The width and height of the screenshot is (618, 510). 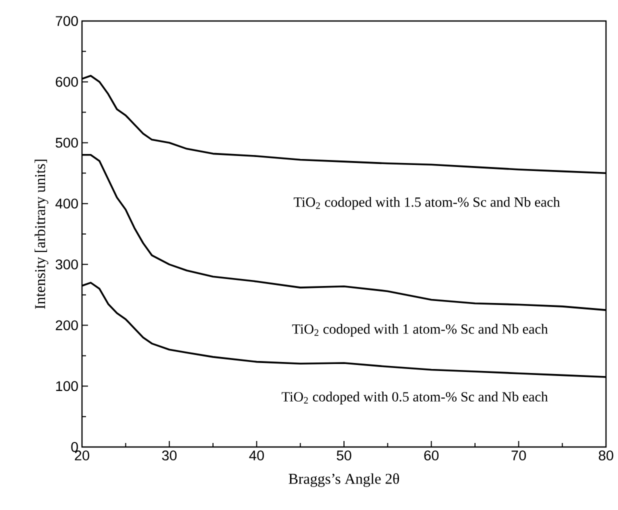 What do you see at coordinates (67, 386) in the screenshot?
I see `y-tick-label: 100` at bounding box center [67, 386].